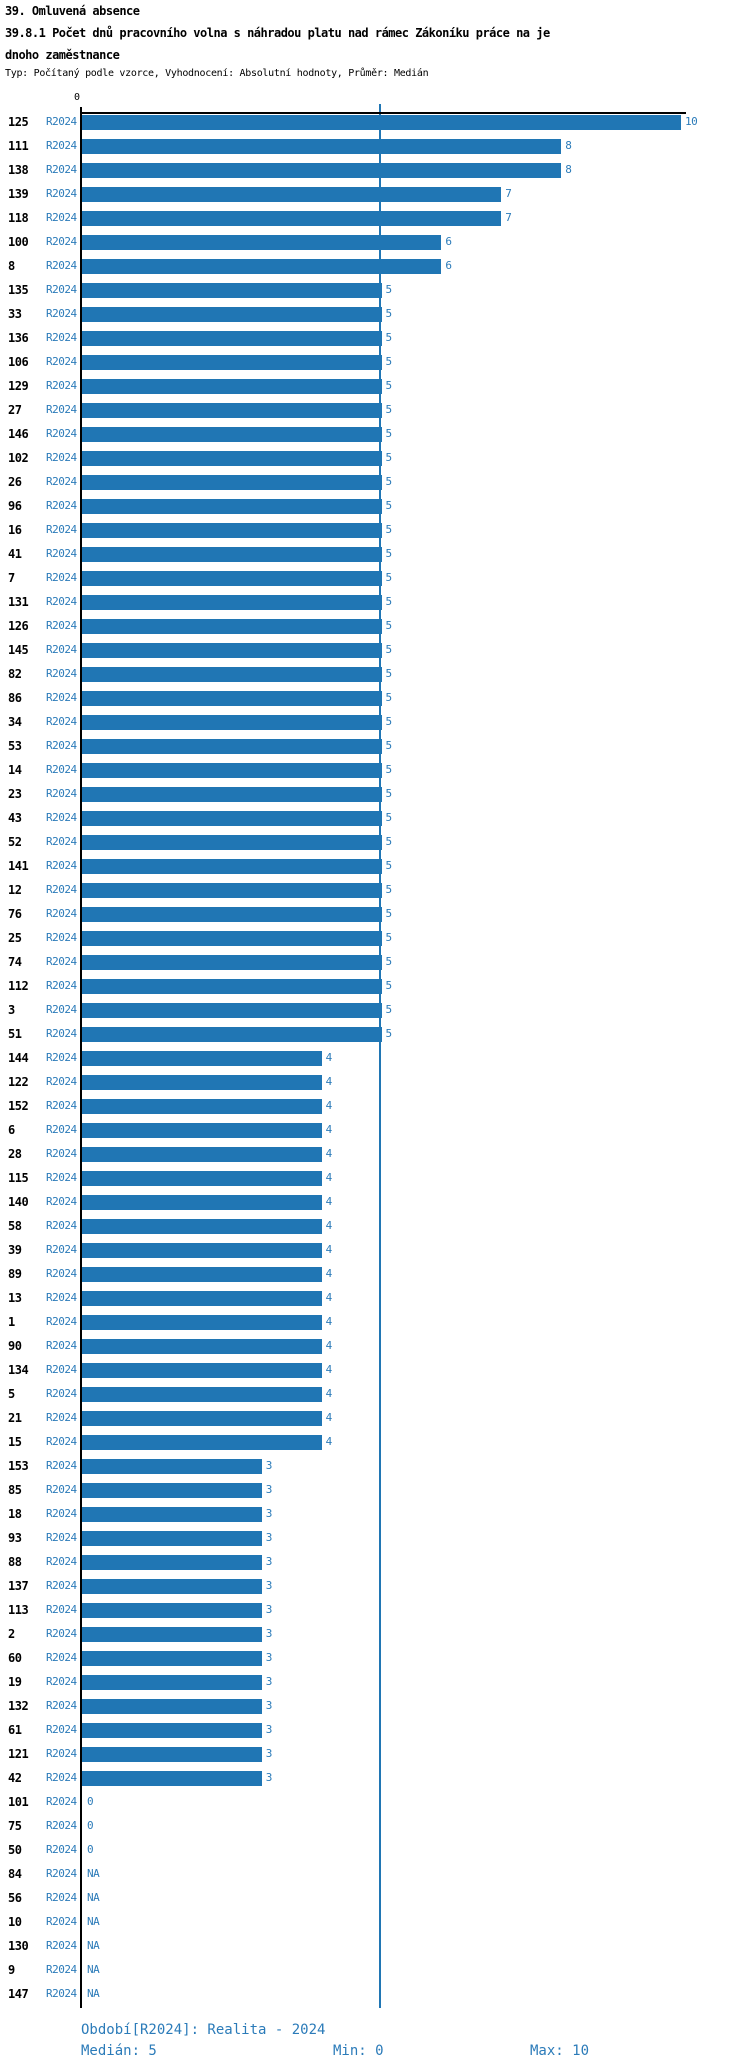 This screenshot has width=750, height=2070. Describe the element at coordinates (375, 122) in the screenshot. I see `chart-row: 125 R2024 10` at that location.